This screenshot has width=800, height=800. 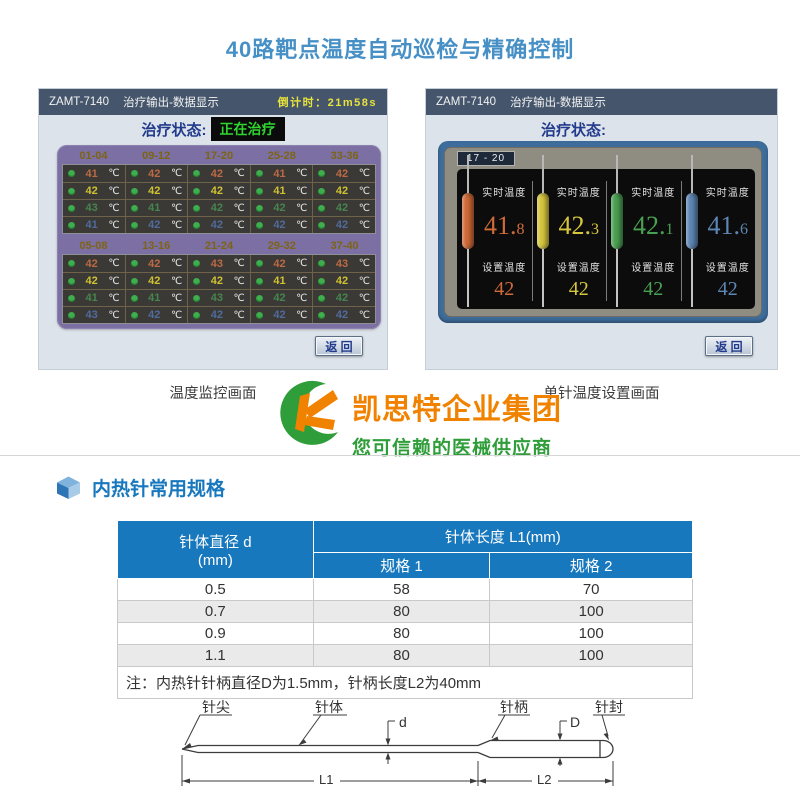 I want to click on countdown: 倒计时：21m58s, so click(x=327, y=102).